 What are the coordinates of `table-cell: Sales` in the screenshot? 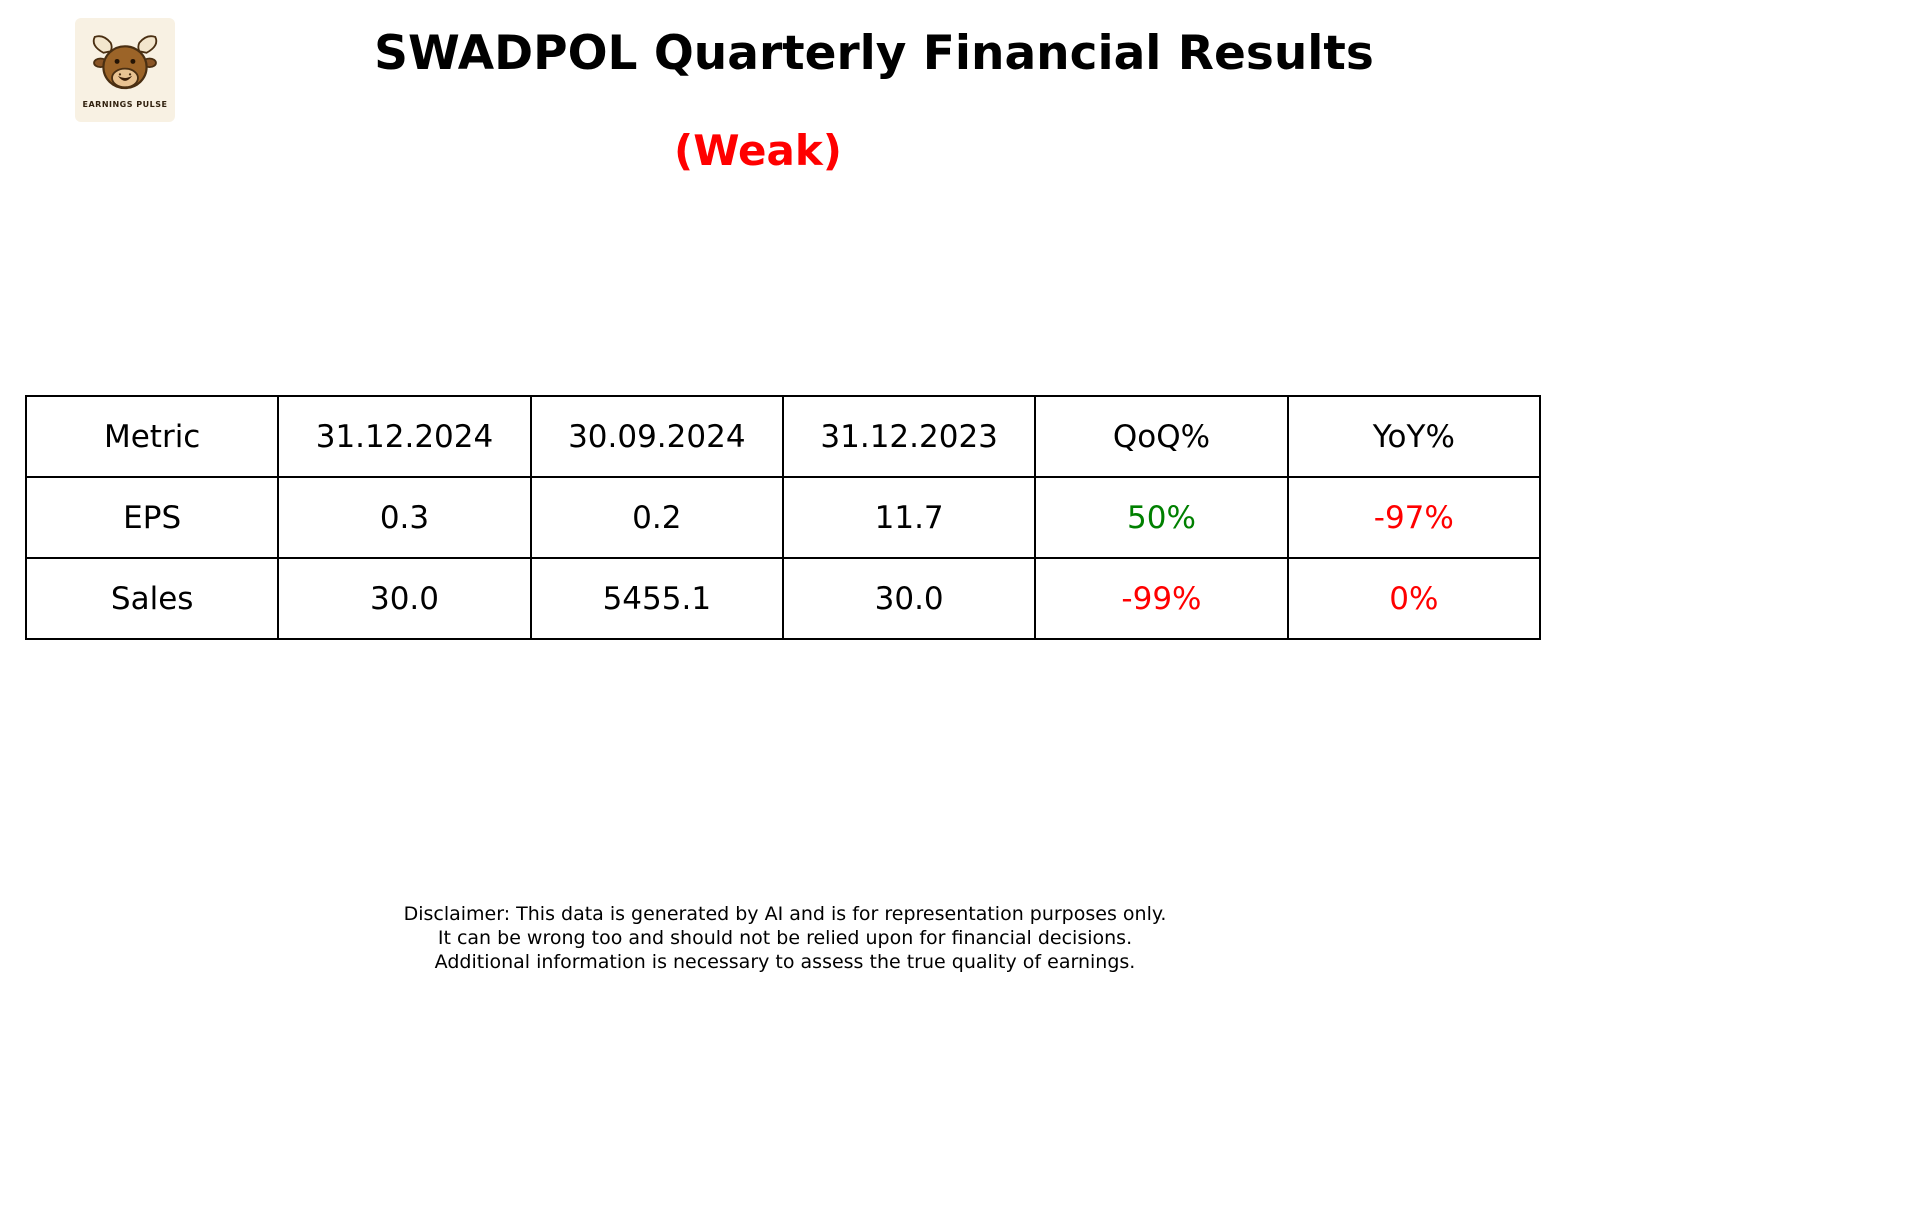 It's located at (152, 598).